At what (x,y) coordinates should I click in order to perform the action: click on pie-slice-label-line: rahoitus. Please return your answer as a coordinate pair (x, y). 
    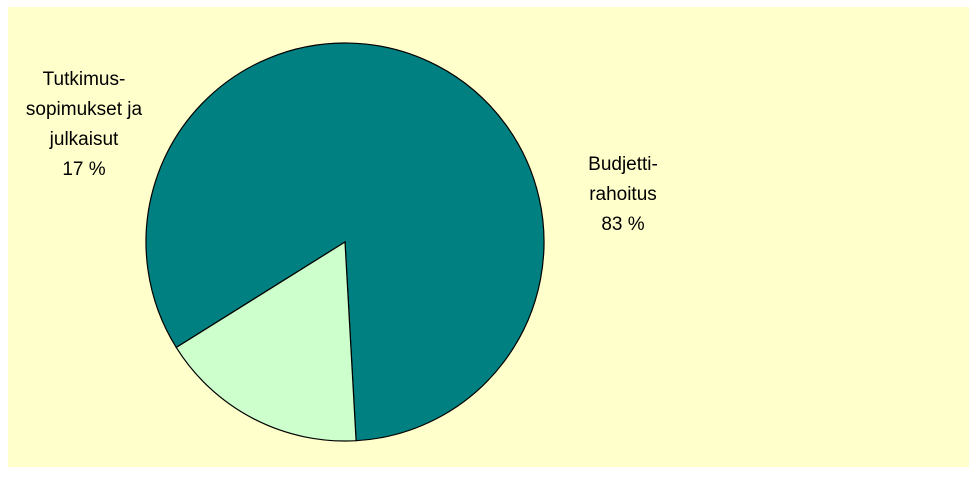
    Looking at the image, I should click on (623, 194).